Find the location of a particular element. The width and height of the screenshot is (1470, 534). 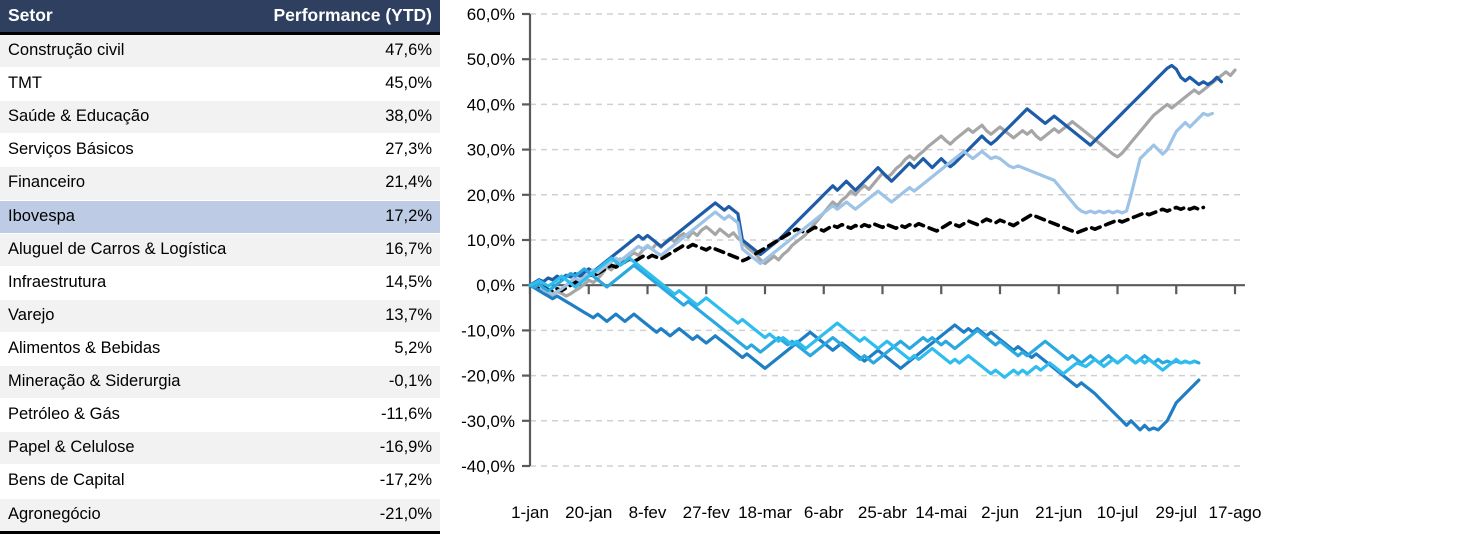

y-tick-label: -10,0% is located at coordinates (488, 330).